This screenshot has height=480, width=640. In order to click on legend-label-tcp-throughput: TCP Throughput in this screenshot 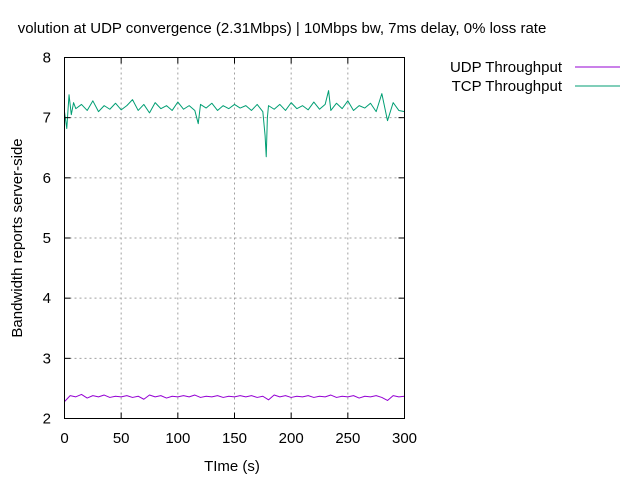, I will do `click(507, 86)`.